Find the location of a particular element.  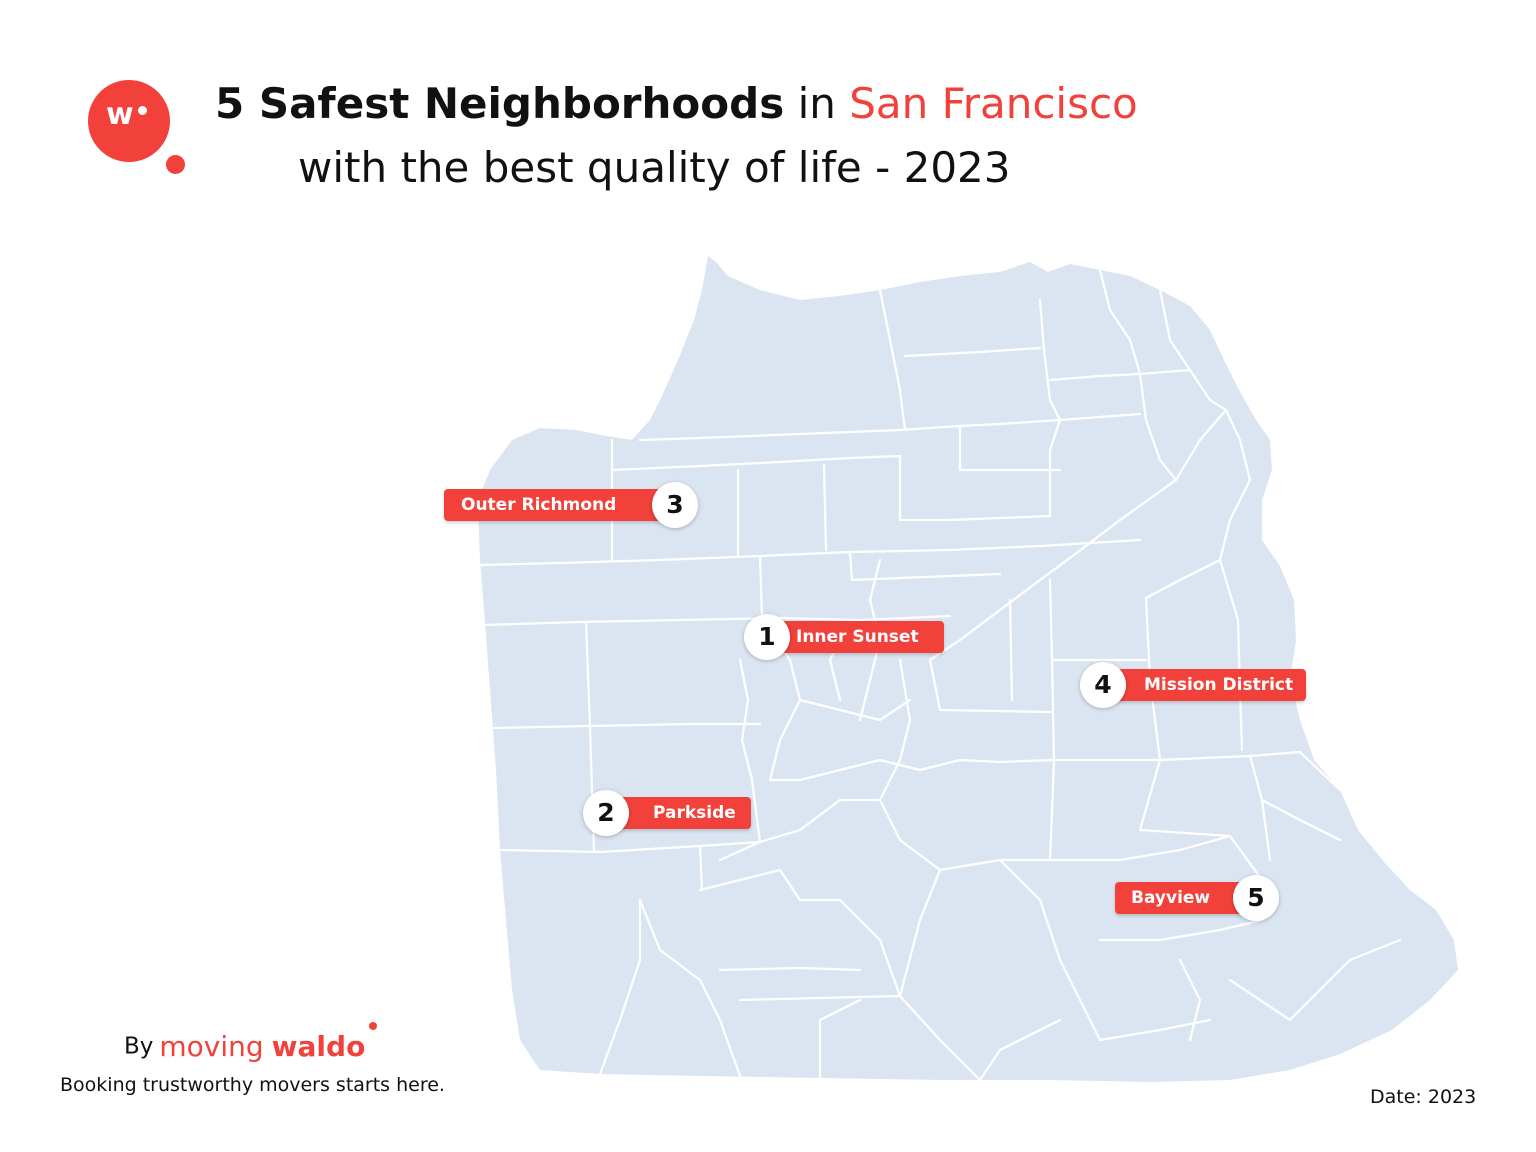

logo-outer-dot is located at coordinates (175, 164).